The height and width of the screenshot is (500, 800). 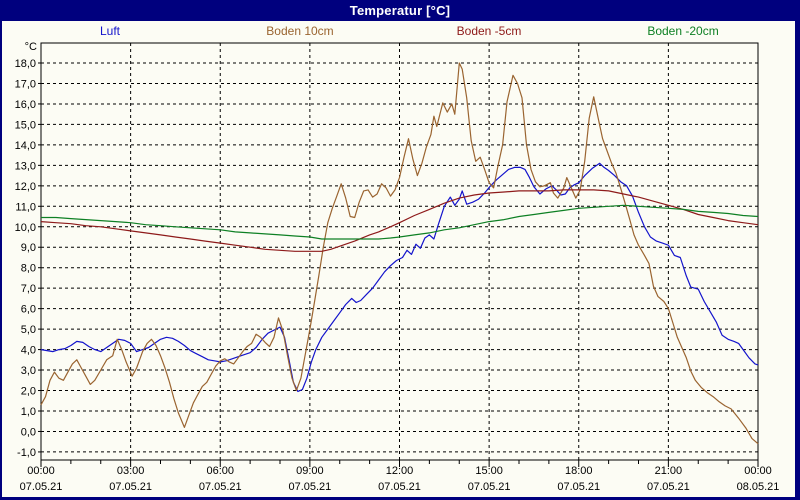 I want to click on page-title: Temperatur [°C], so click(x=400, y=10).